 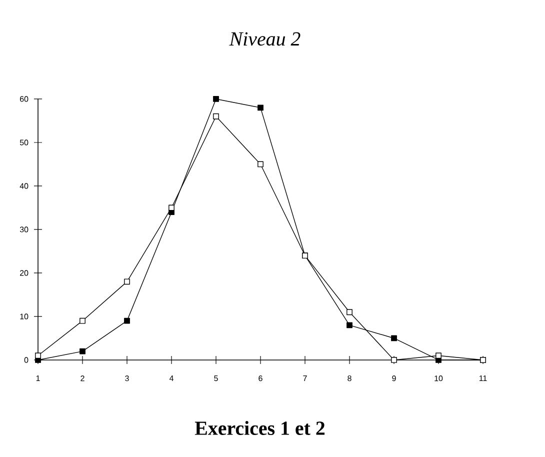 I want to click on chart-title: Niveau 2, so click(x=264, y=39).